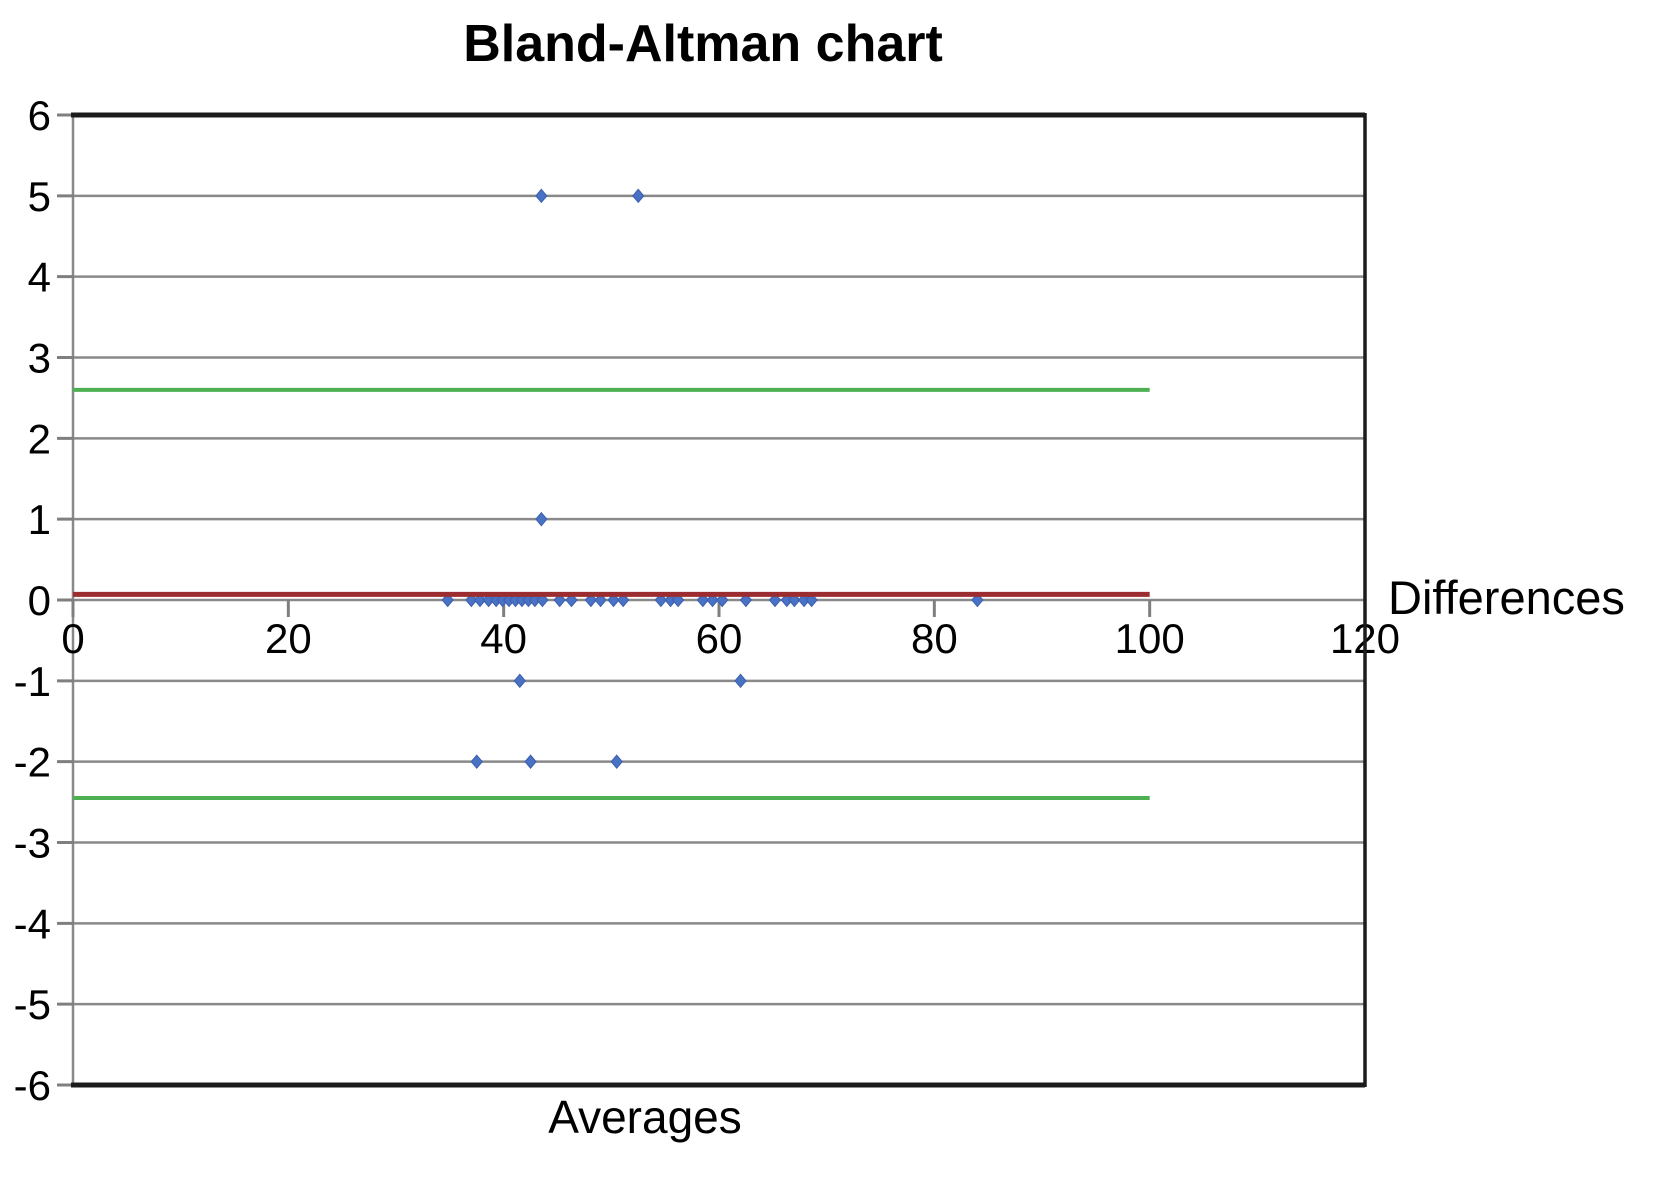 This screenshot has width=1675, height=1190. I want to click on y-tick-label: -6, so click(32, 1085).